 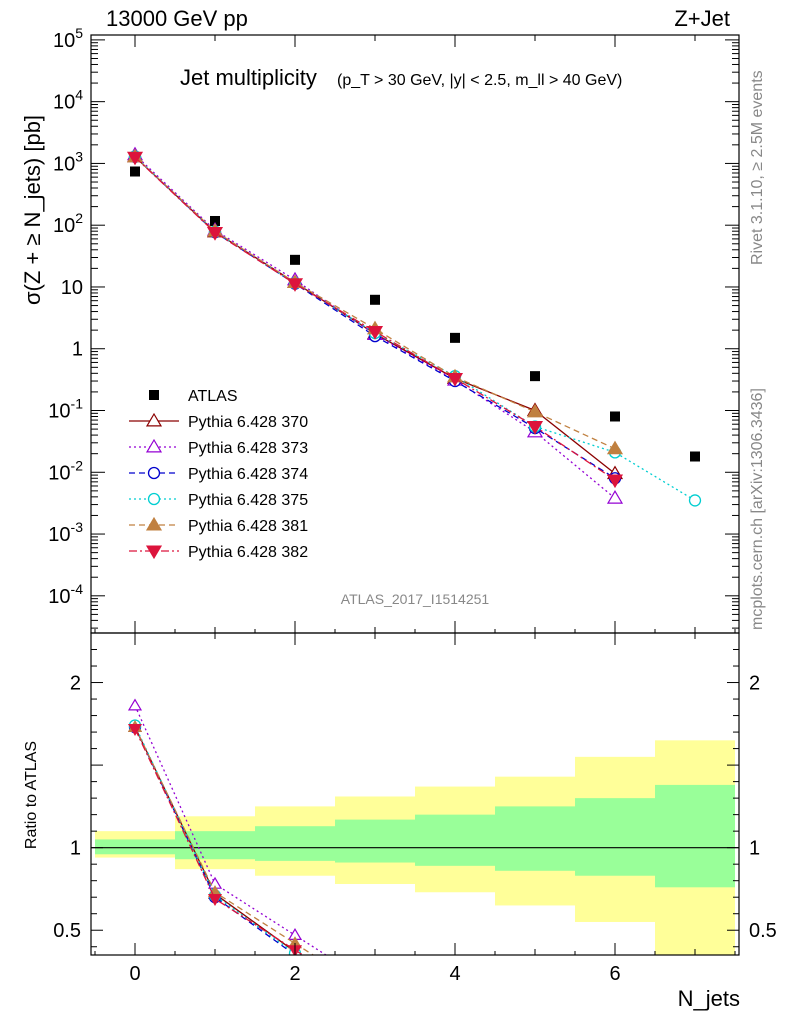 I want to click on y-axis-label-ratio: Ratio to ATLAS, so click(x=31, y=795).